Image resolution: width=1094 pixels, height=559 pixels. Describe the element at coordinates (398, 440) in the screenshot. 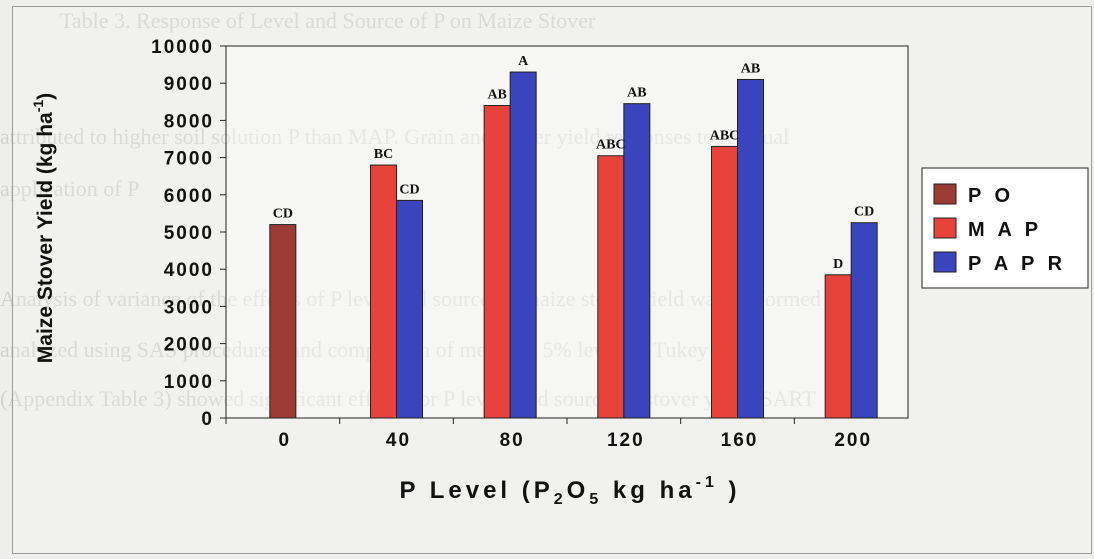

I see `x-tick-label: 40` at that location.